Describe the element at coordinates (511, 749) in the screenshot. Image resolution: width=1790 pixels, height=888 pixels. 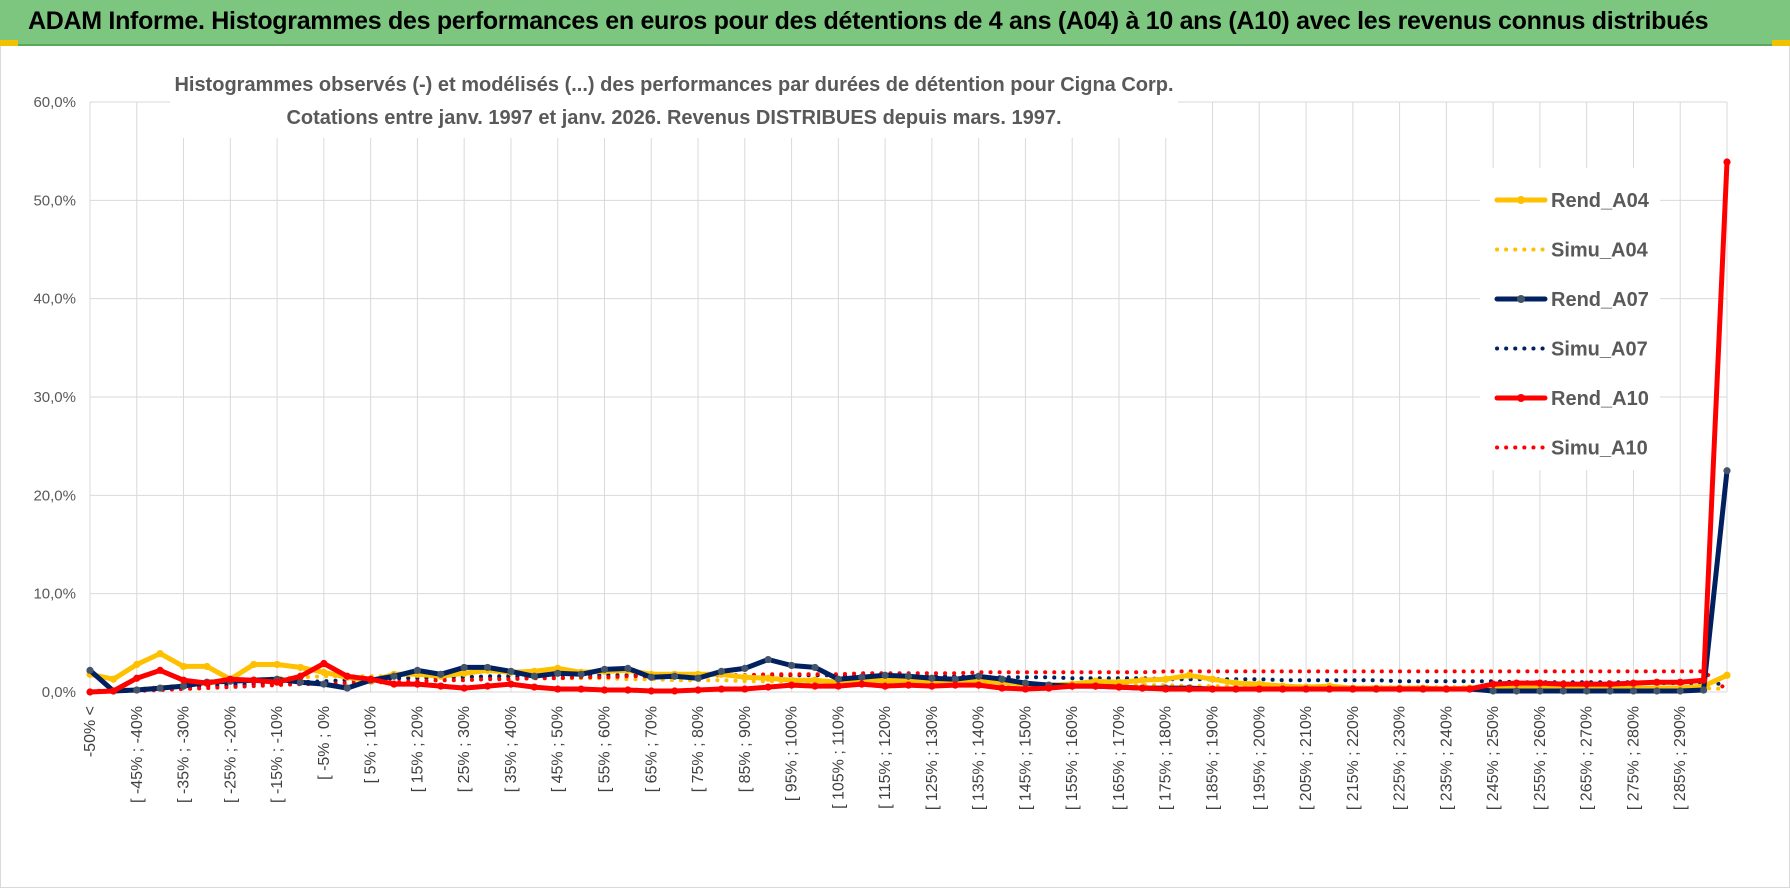
I see `x-tick-label: [ 35% ; 40%` at that location.